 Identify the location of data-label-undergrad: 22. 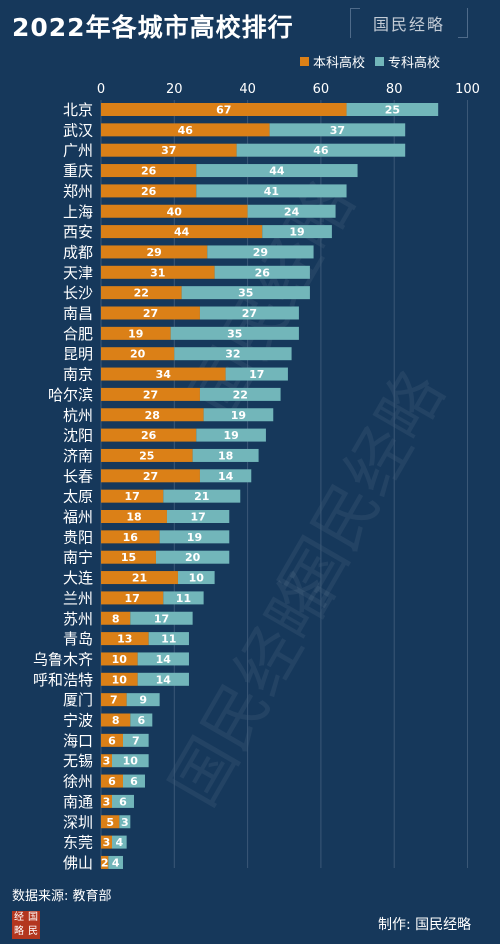
(141, 293).